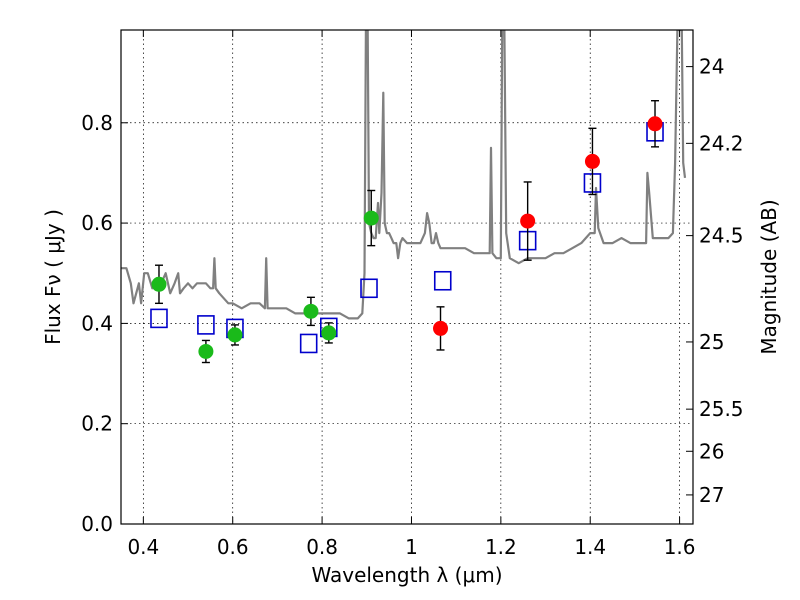  Describe the element at coordinates (97, 424) in the screenshot. I see `y-tick-label: 0.2` at that location.